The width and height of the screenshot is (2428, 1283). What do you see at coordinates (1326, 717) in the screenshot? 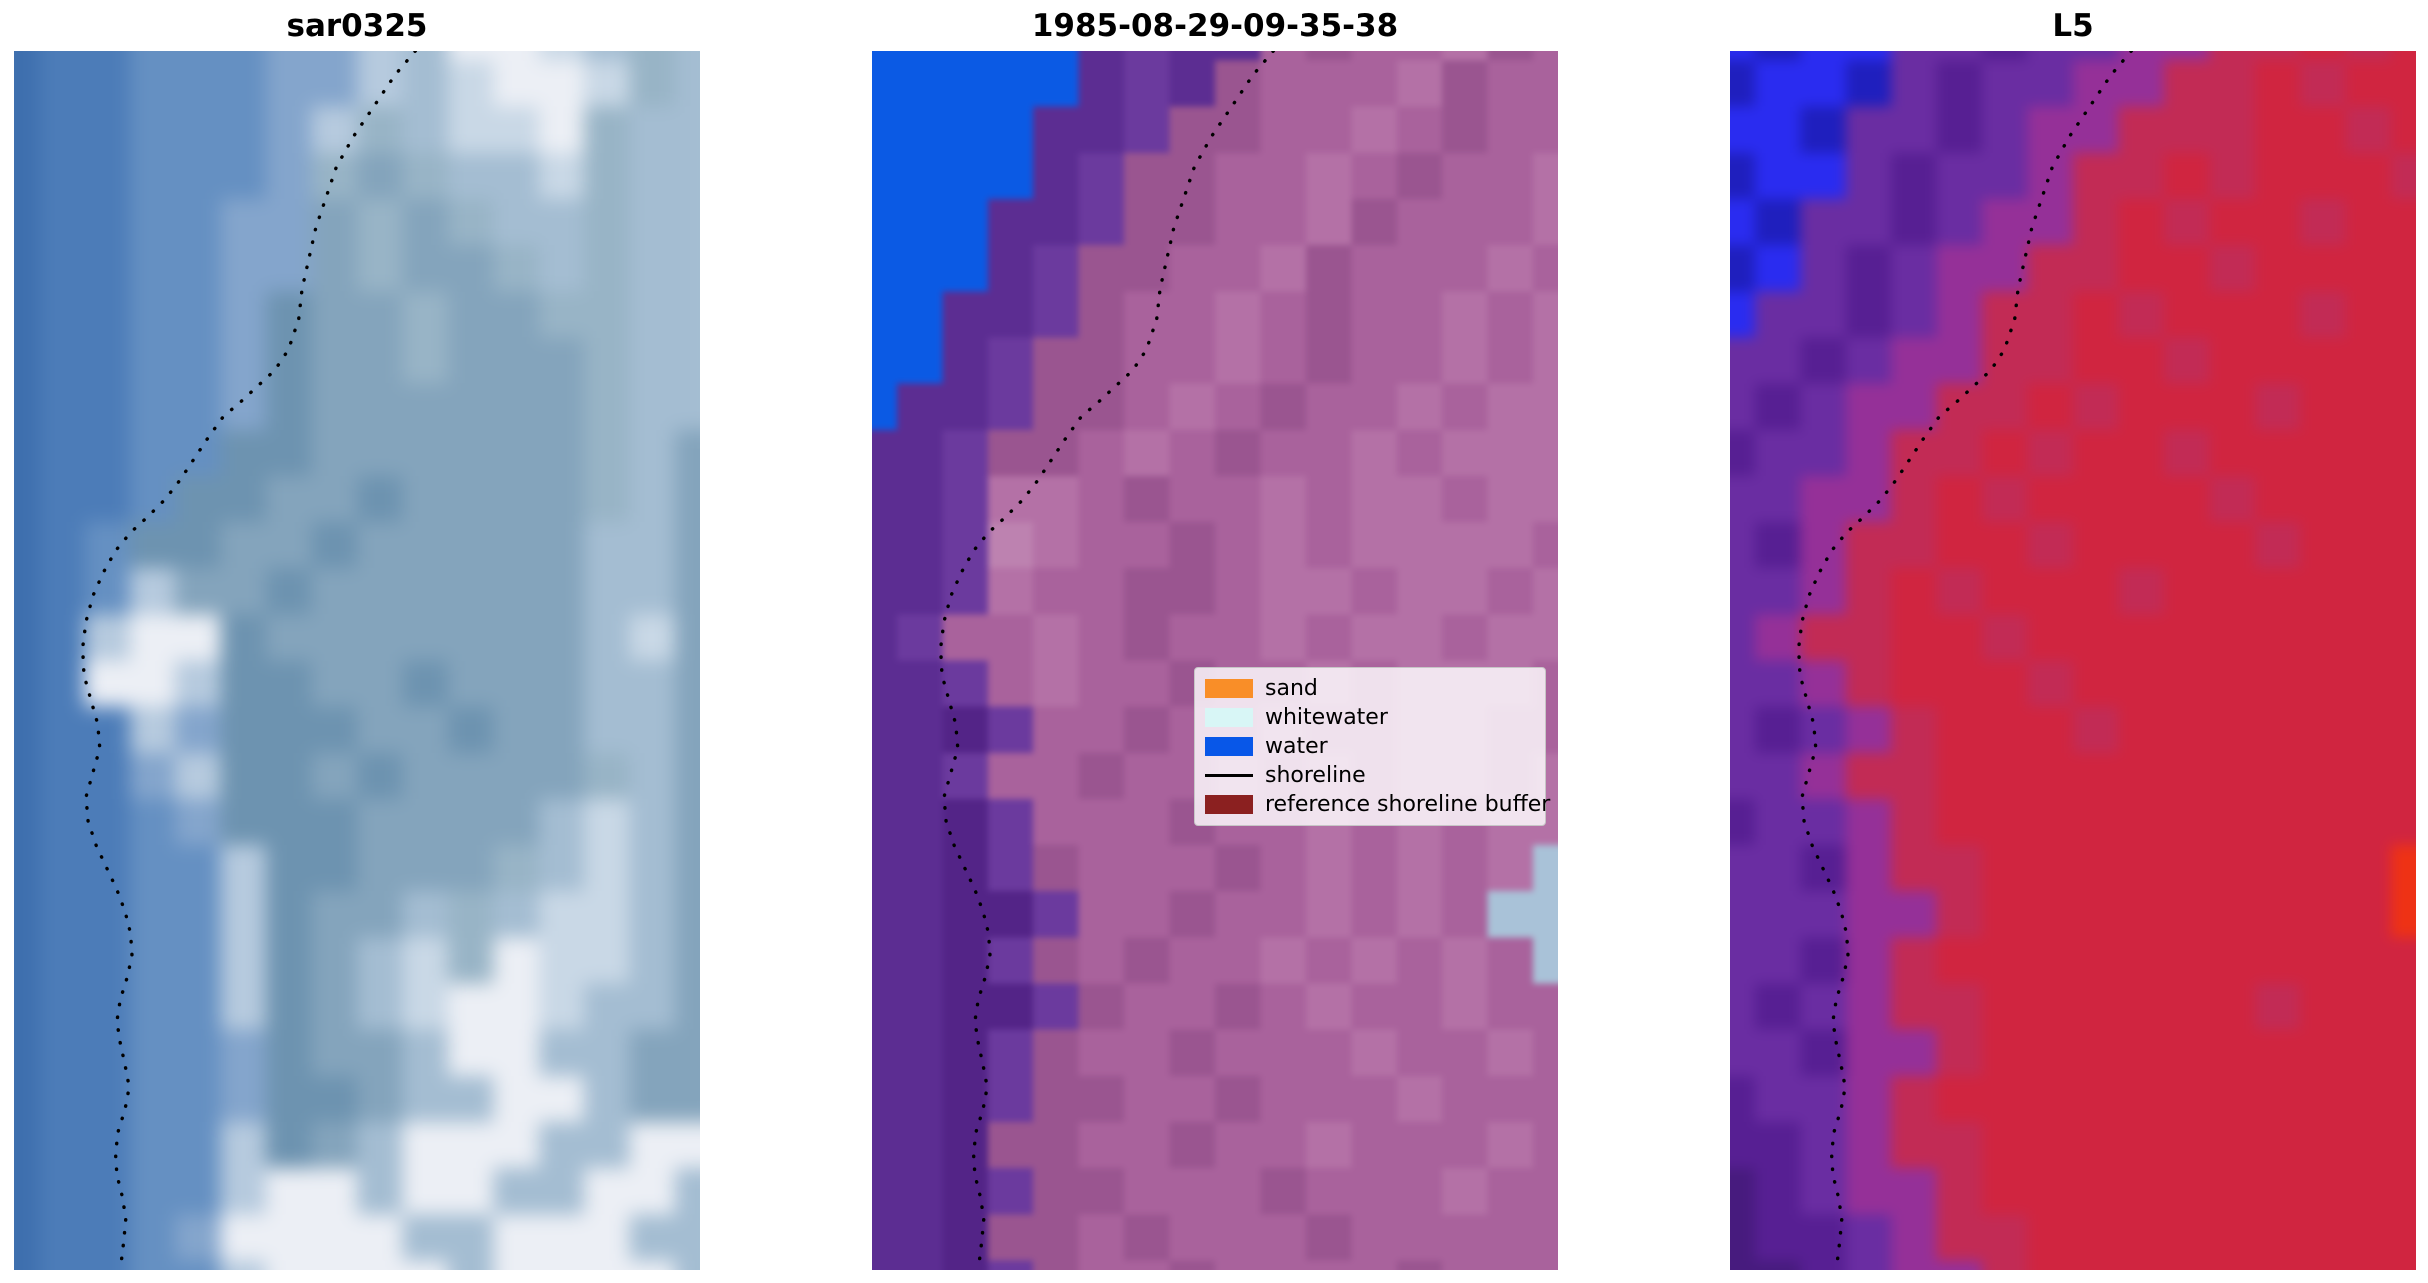
I see `legend-label-whitewater: whitewater` at bounding box center [1326, 717].